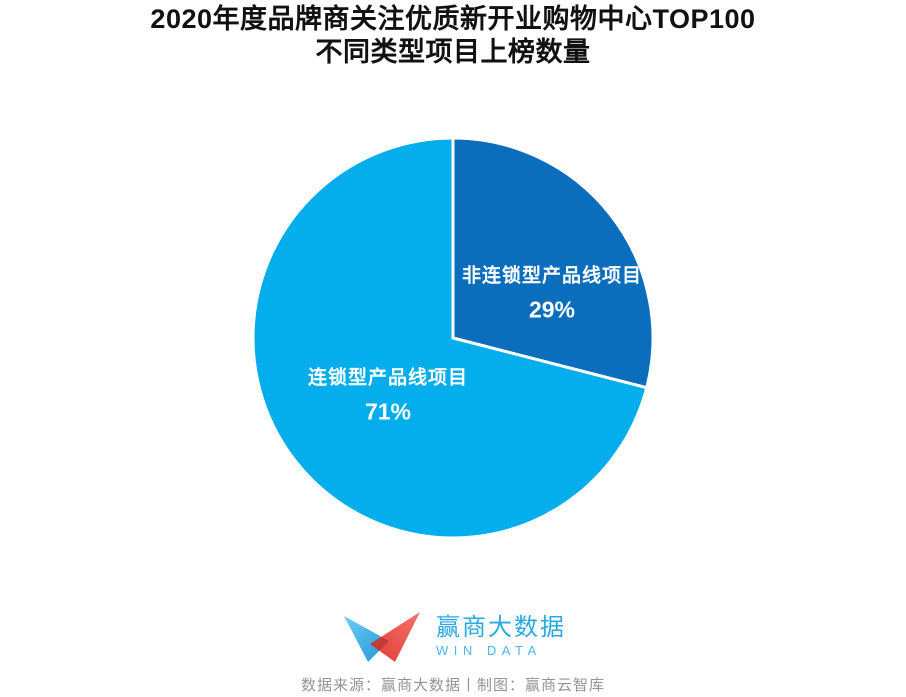 The width and height of the screenshot is (906, 697). Describe the element at coordinates (366, 639) in the screenshot. I see `logo-blue-wing` at that location.